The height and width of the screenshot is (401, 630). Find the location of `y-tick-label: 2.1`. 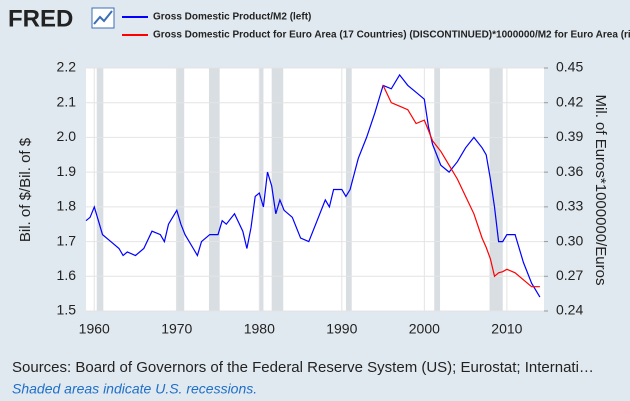

y-tick-label: 2.1 is located at coordinates (67, 101).